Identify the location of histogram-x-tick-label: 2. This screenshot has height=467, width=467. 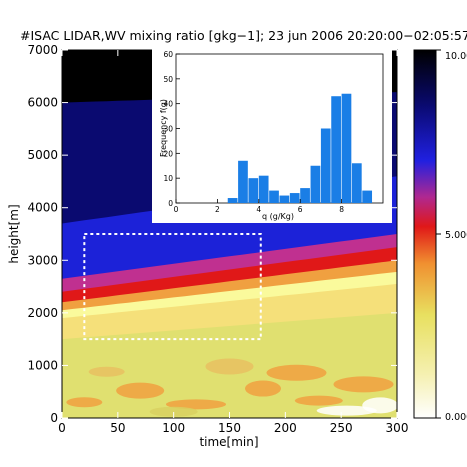
(217, 209).